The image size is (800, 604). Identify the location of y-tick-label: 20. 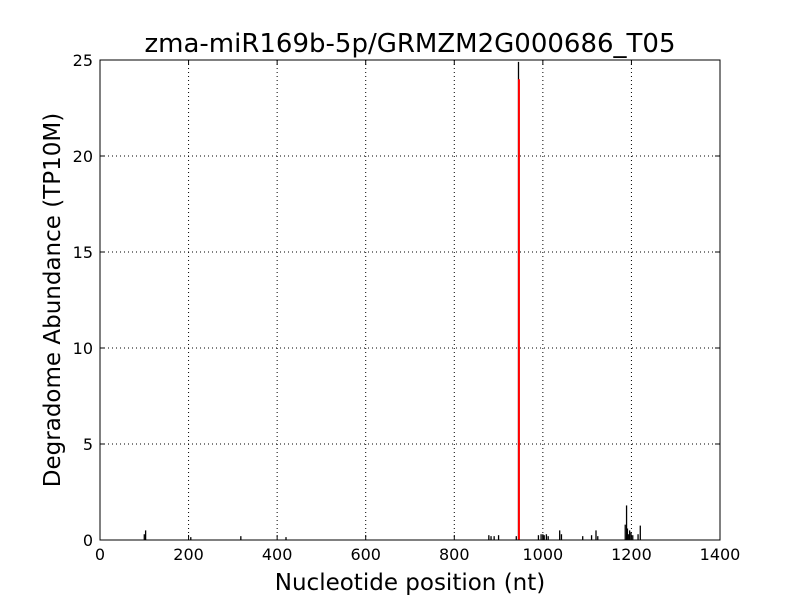
(83, 156).